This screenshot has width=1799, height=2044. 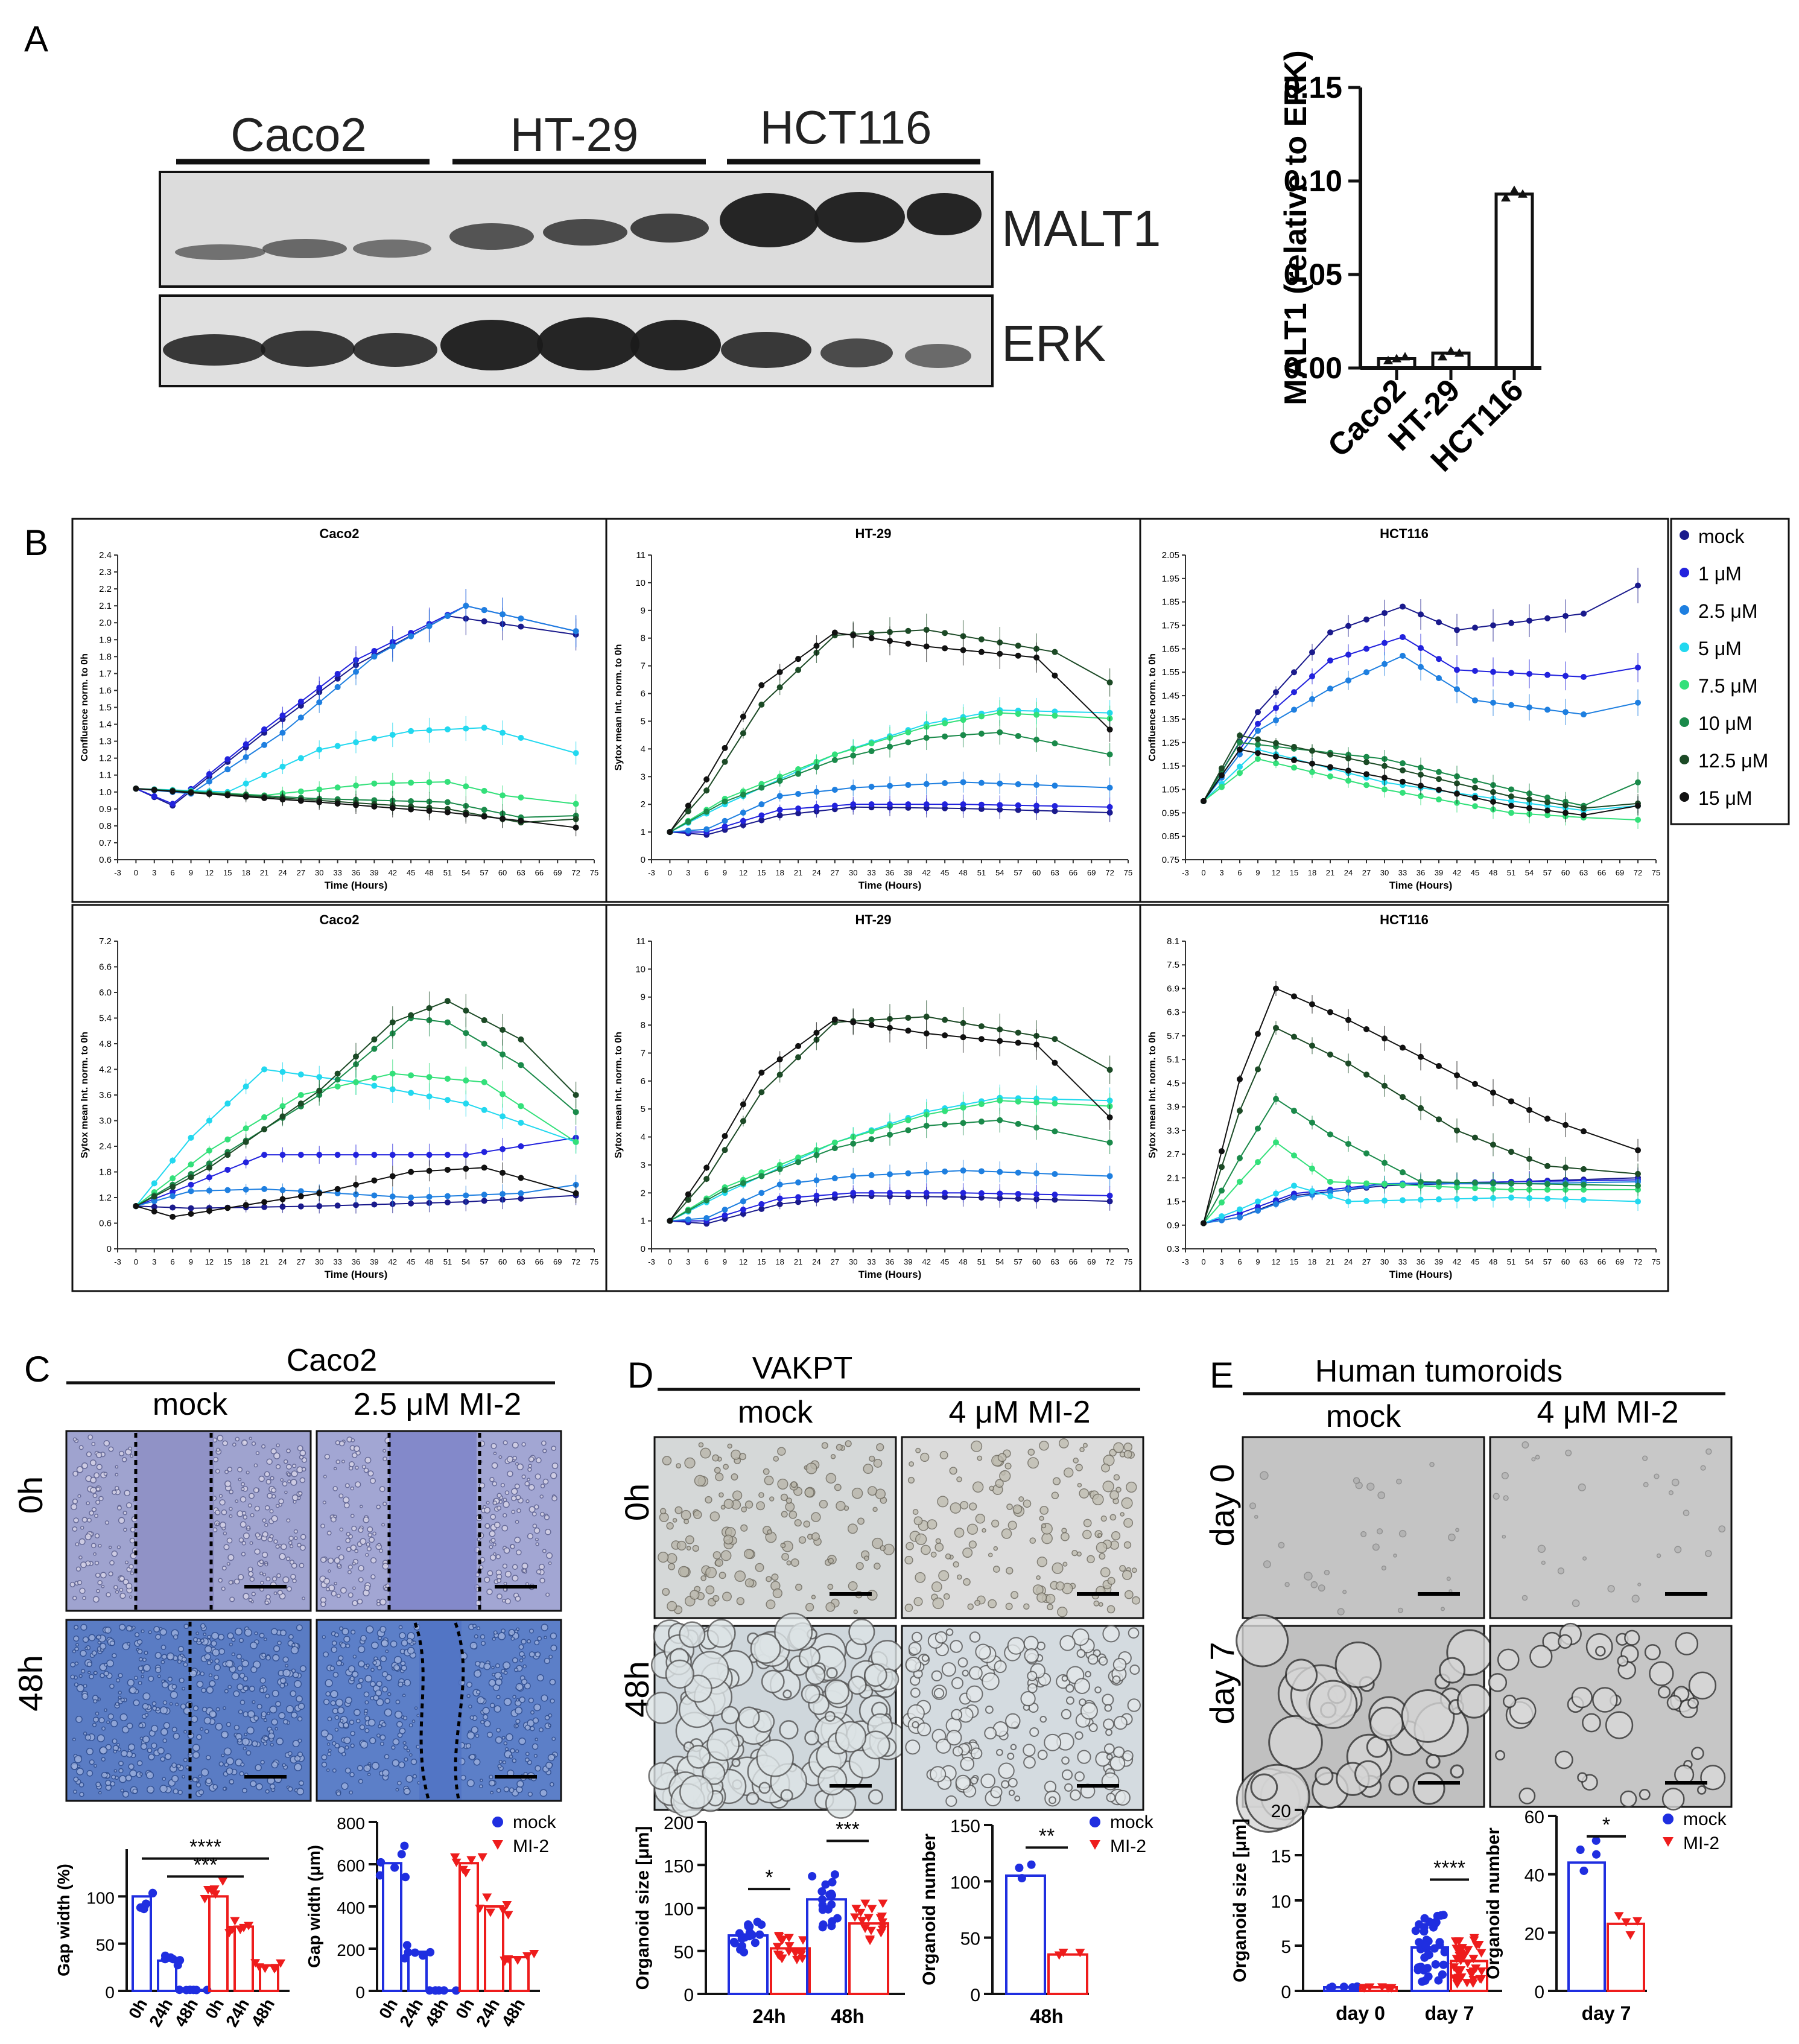 What do you see at coordinates (644, 832) in the screenshot?
I see `y-tick-label: 1` at bounding box center [644, 832].